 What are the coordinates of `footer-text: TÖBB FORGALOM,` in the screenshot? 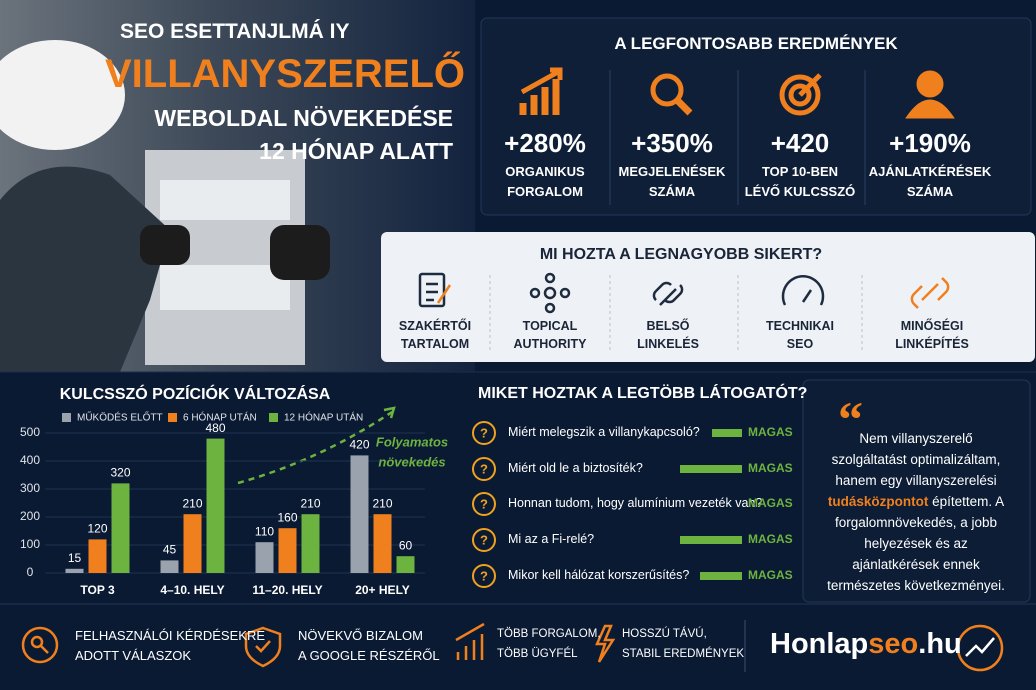 It's located at (549, 634).